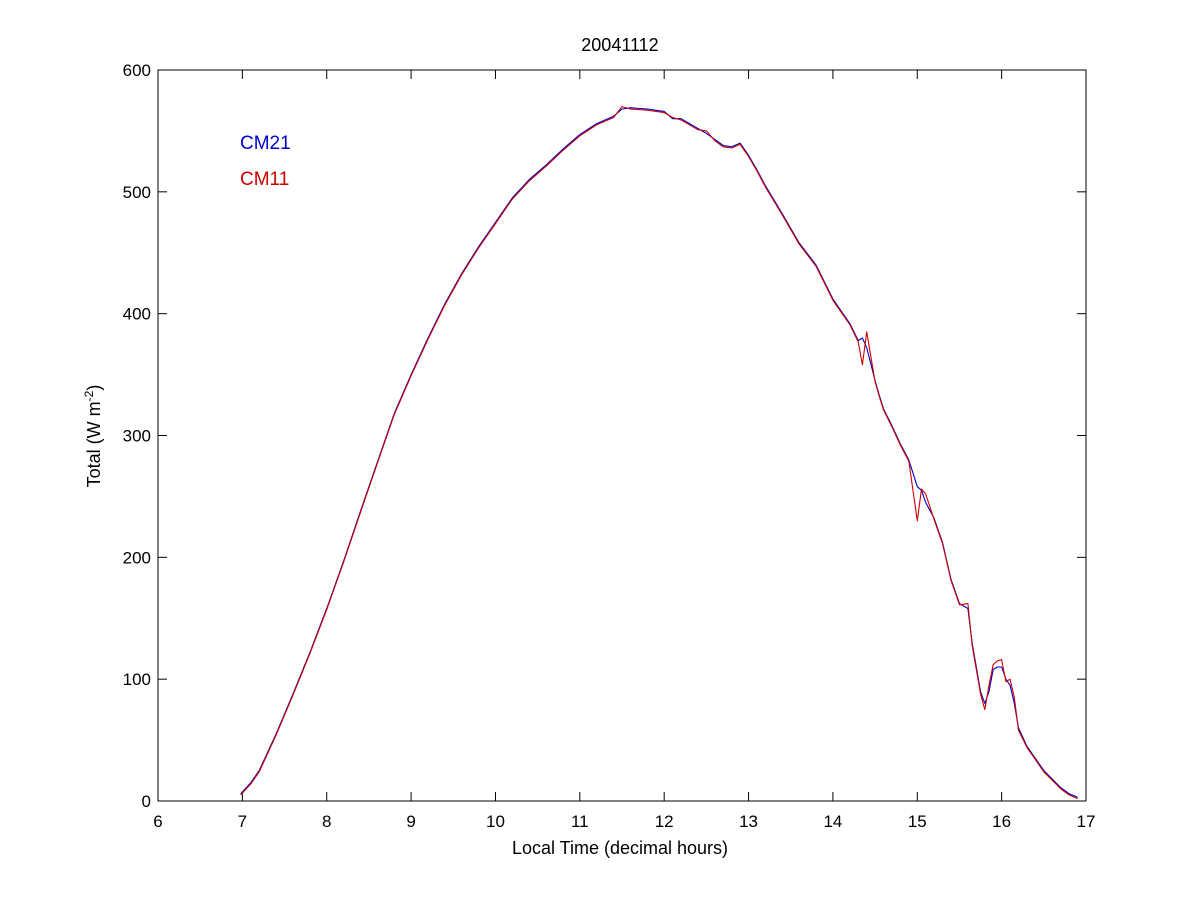 Image resolution: width=1200 pixels, height=900 pixels. Describe the element at coordinates (89, 395) in the screenshot. I see `y-axis-title-superscript: -2` at that location.